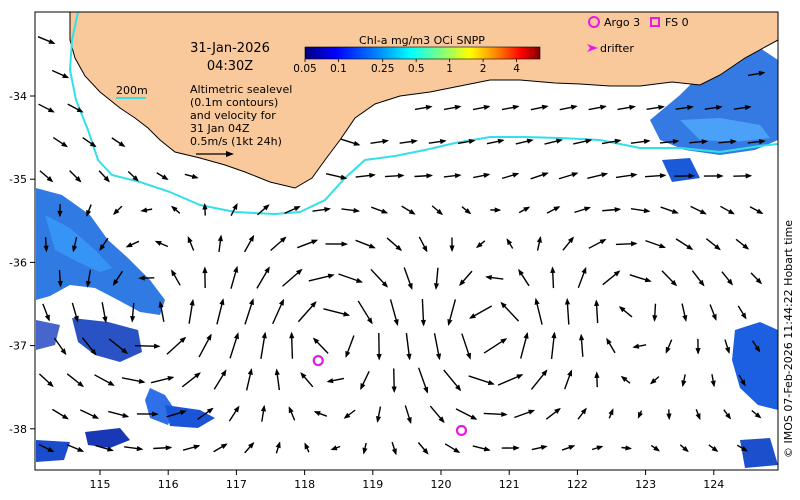  What do you see at coordinates (422, 40) in the screenshot?
I see `colorbar-title: Chl-a mg/m3 OCi SNPP` at bounding box center [422, 40].